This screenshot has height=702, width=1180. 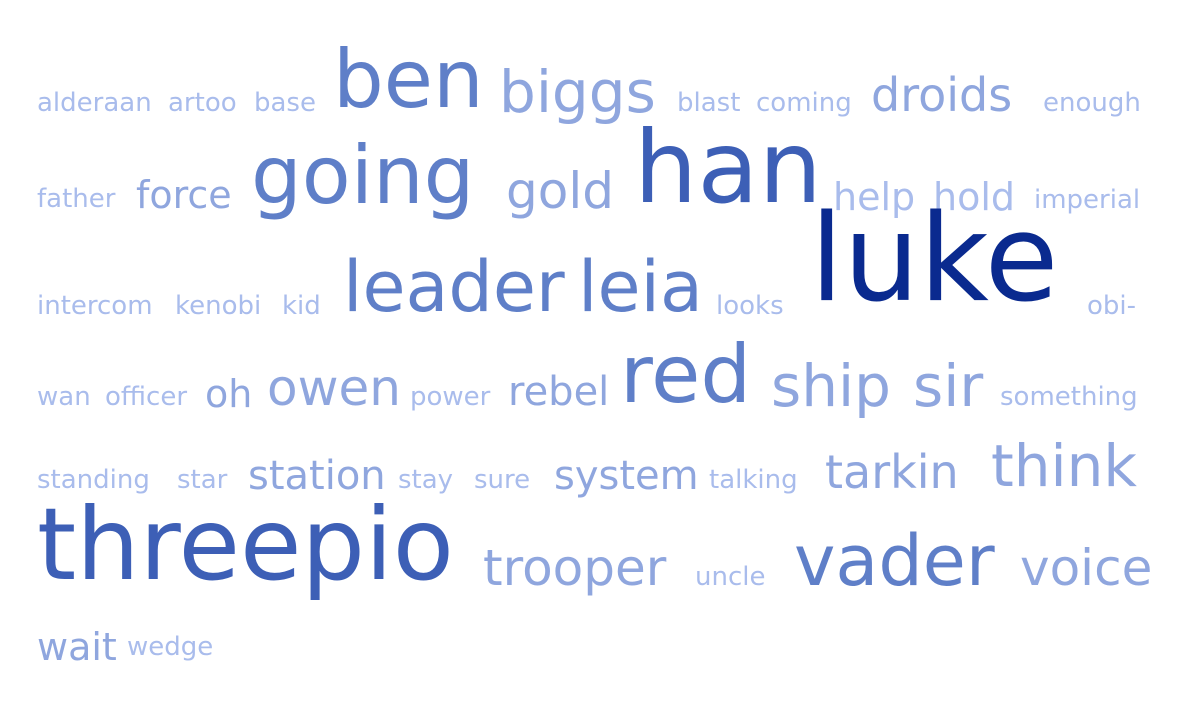 What do you see at coordinates (1069, 397) in the screenshot?
I see `word-something: something` at bounding box center [1069, 397].